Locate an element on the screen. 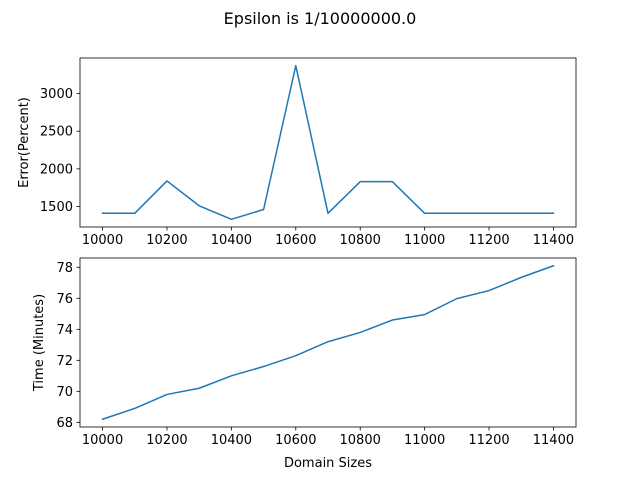 The height and width of the screenshot is (480, 640). figure-suptitle: Epsilon is 1/10000000.0 is located at coordinates (320, 18).